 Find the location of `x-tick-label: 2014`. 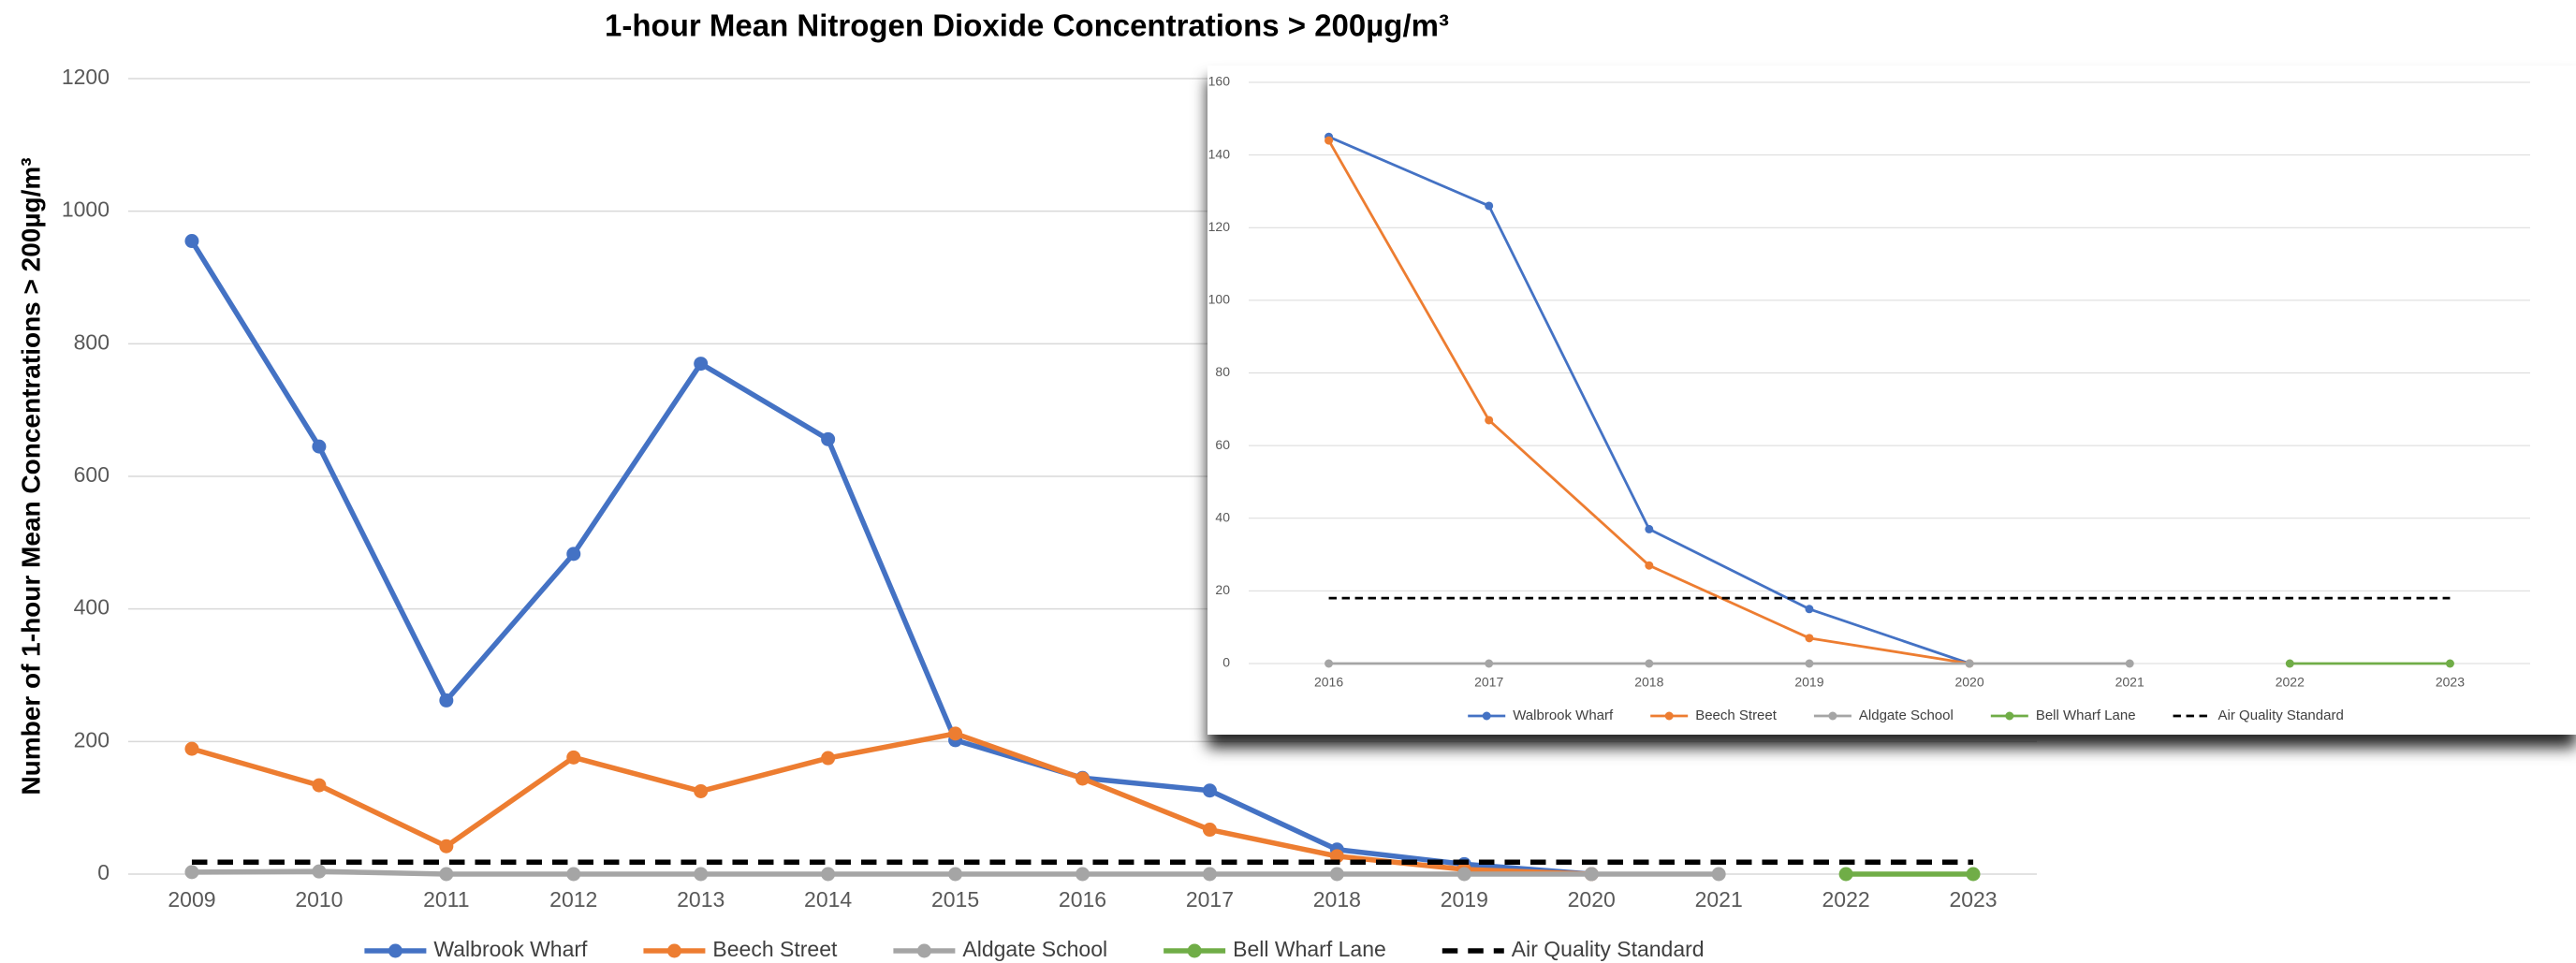

x-tick-label: 2014 is located at coordinates (828, 899).